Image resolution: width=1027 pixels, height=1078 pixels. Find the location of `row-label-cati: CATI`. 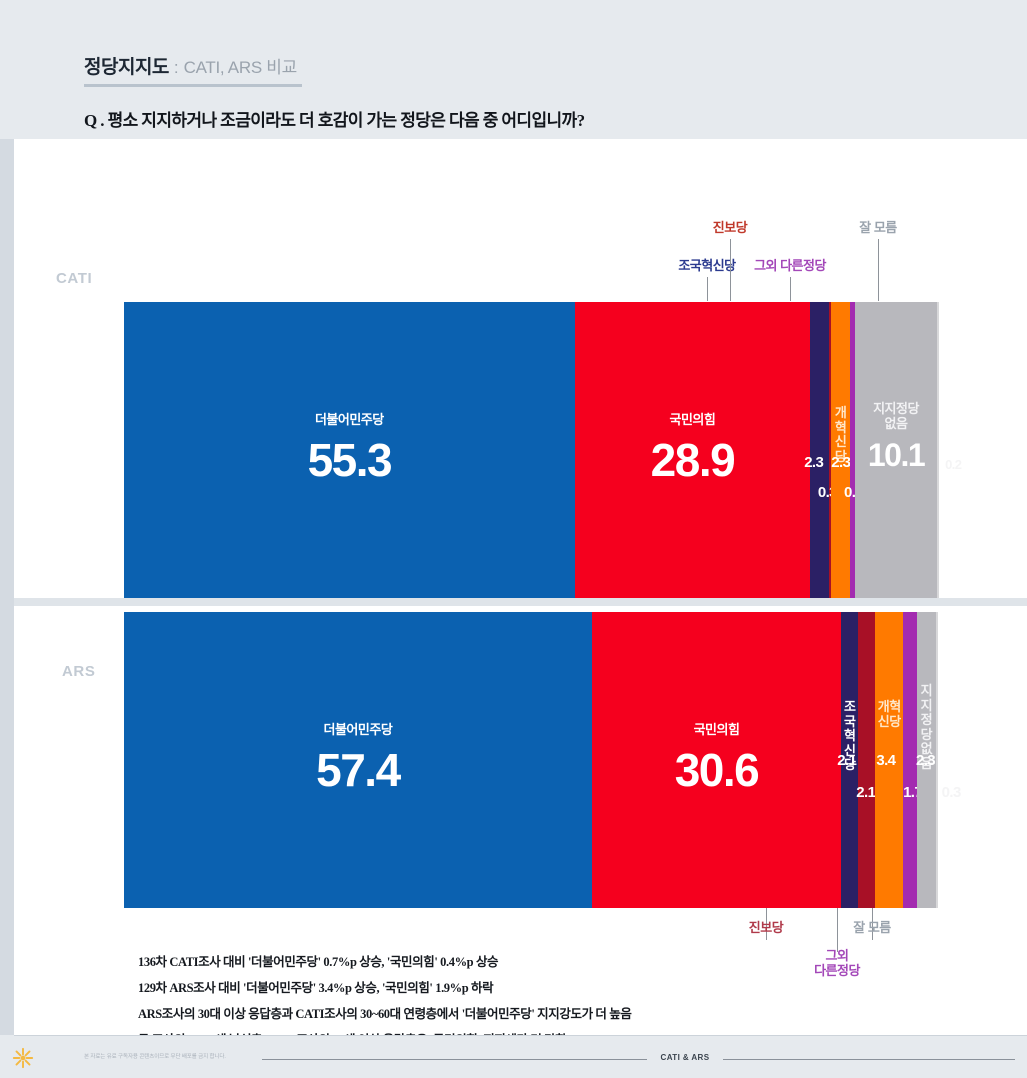

row-label-cati: CATI is located at coordinates (74, 278).